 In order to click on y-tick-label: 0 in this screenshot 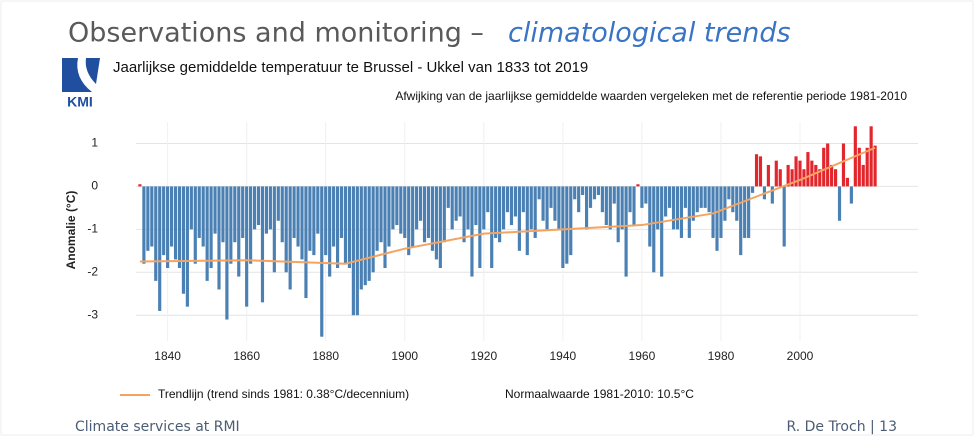, I will do `click(94, 186)`.